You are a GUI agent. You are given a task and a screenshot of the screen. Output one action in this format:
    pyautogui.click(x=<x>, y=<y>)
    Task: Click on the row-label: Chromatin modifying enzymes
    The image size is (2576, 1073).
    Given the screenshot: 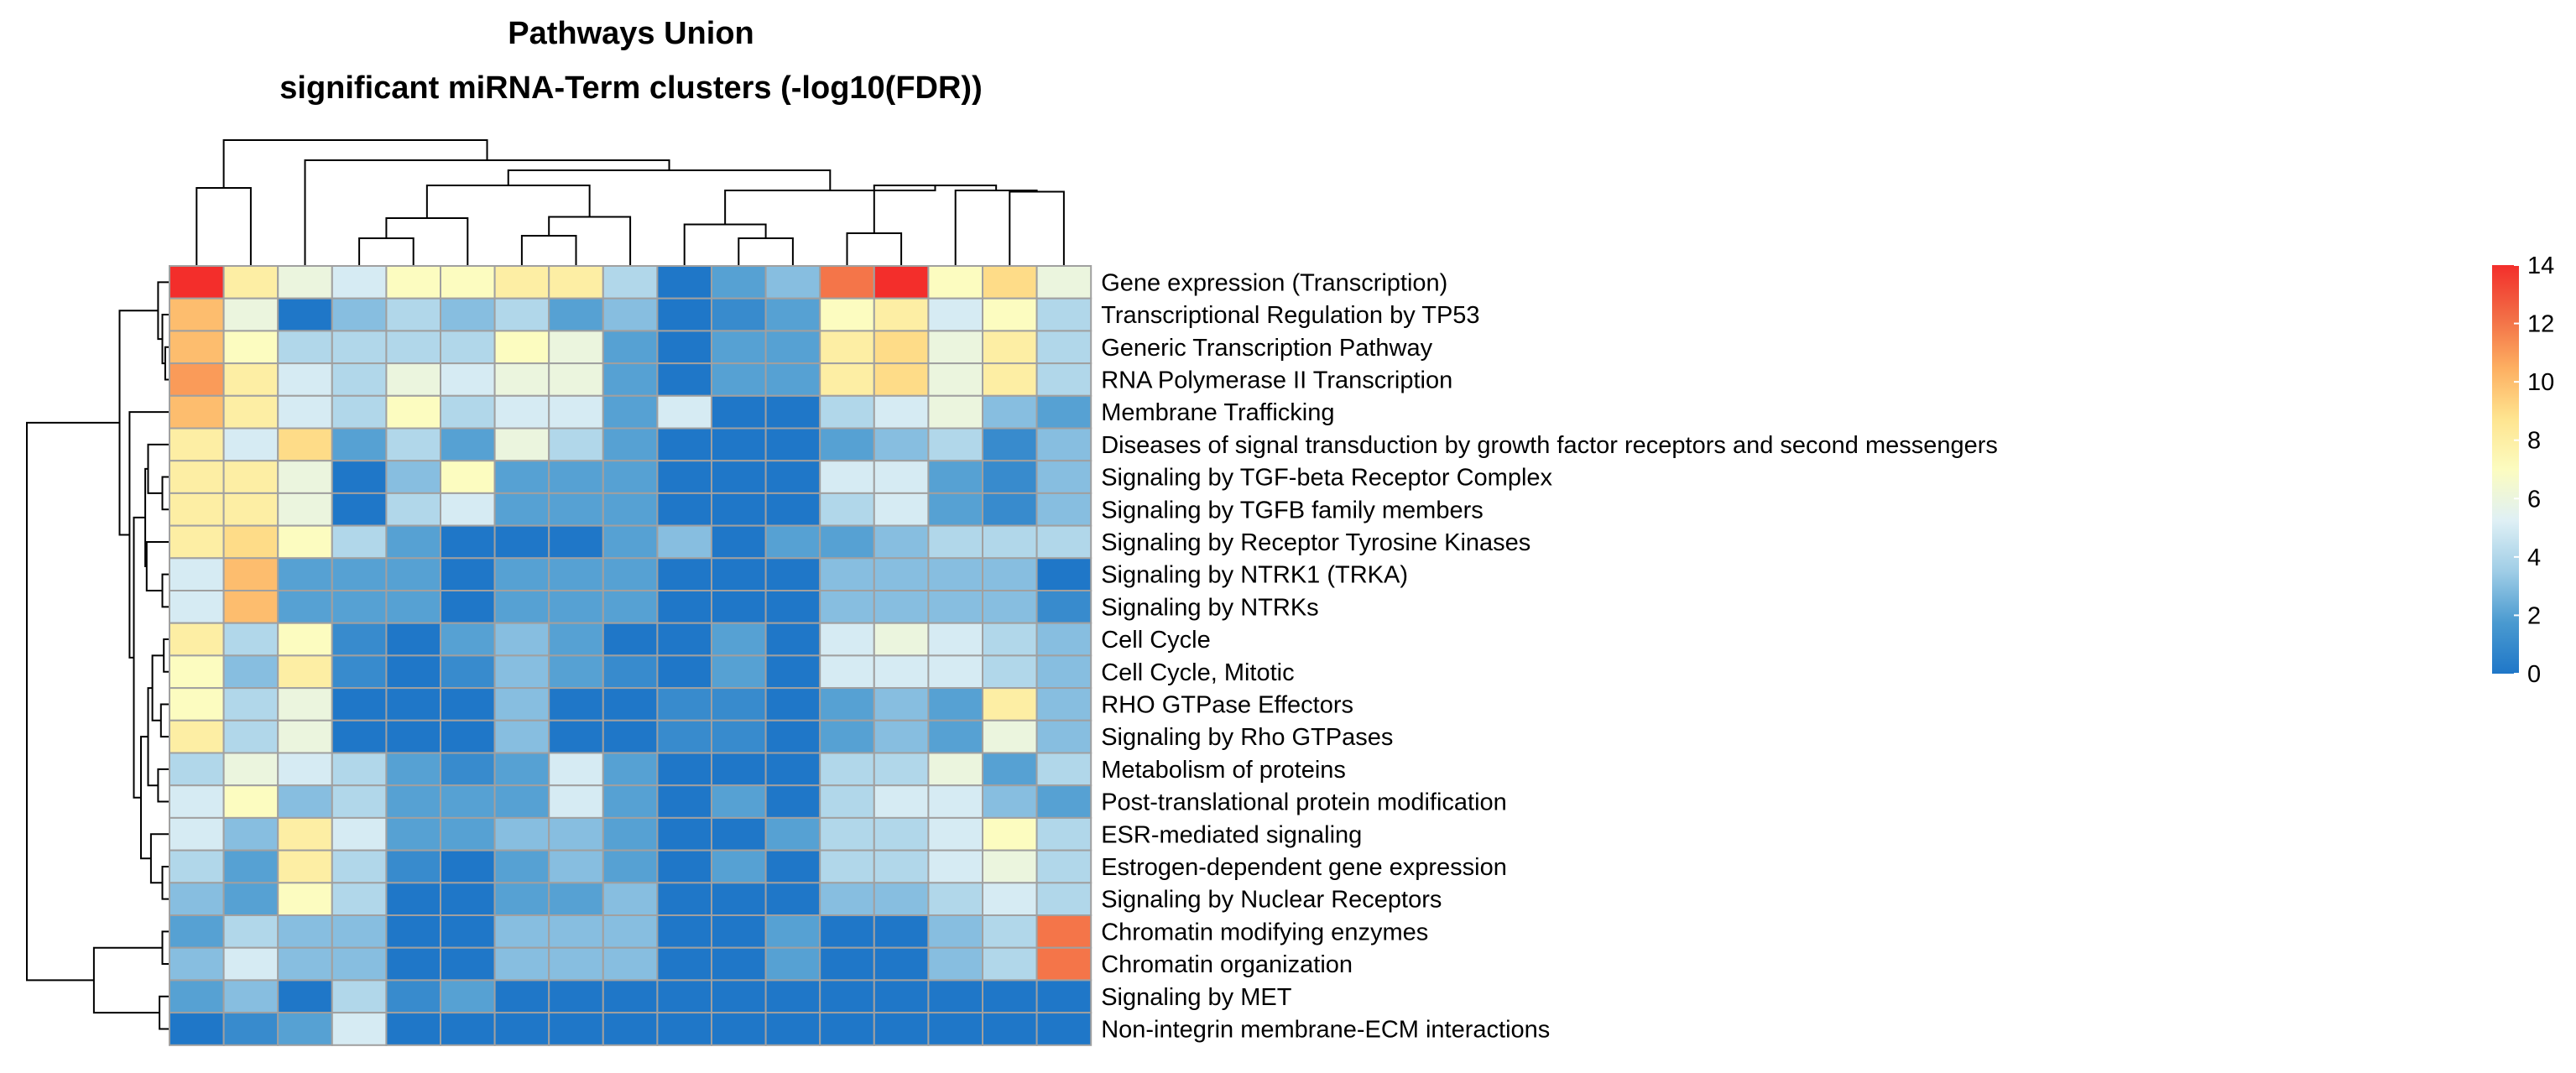 What is the action you would take?
    pyautogui.click(x=1264, y=932)
    